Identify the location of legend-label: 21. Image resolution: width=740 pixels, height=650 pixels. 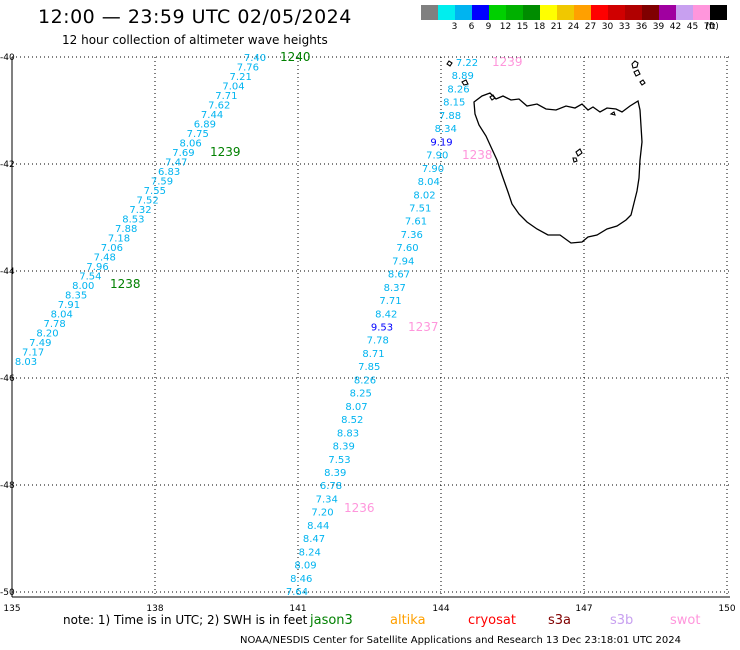
(556, 27).